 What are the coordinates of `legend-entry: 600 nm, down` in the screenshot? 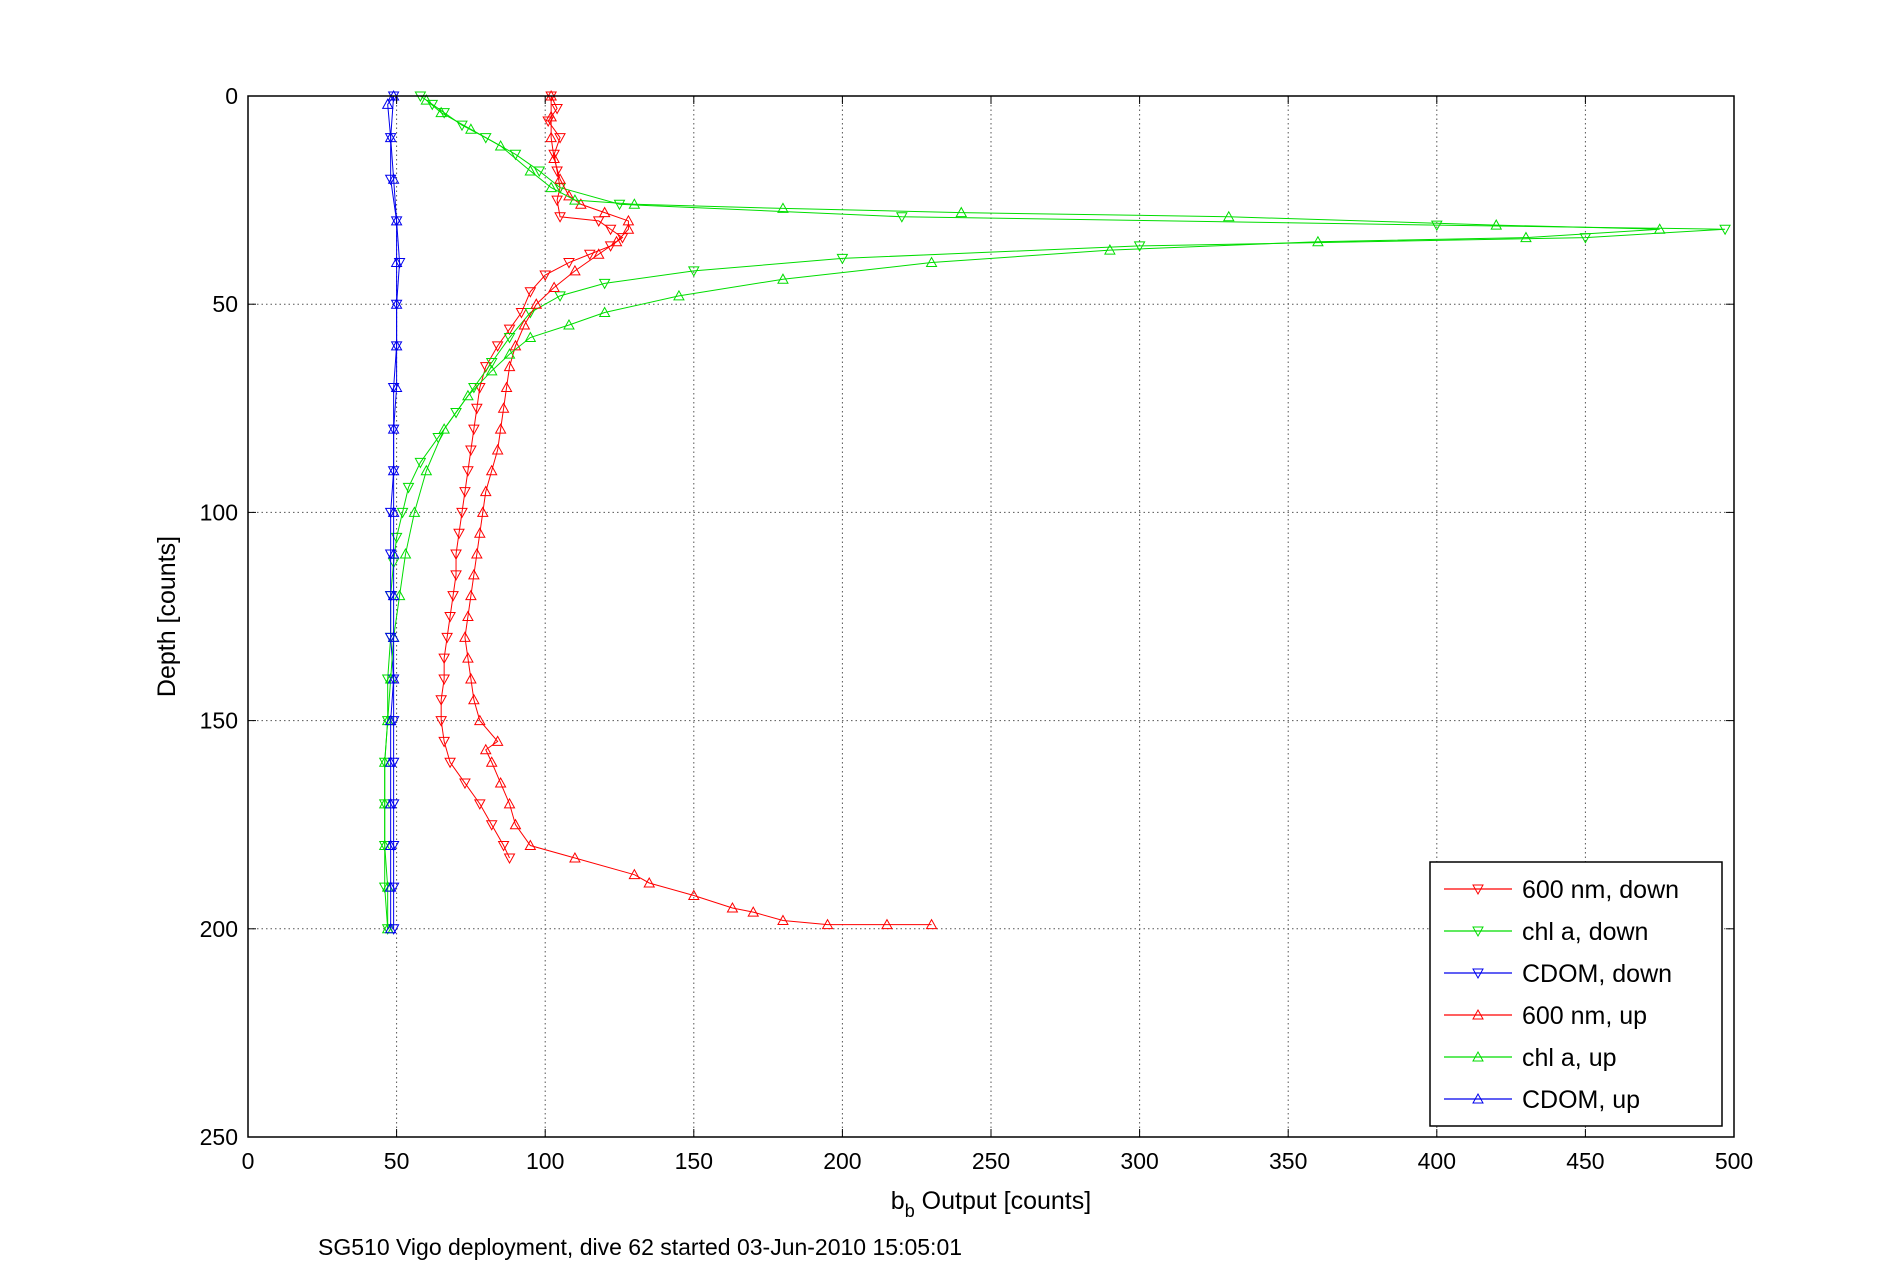 It's located at (1561, 890).